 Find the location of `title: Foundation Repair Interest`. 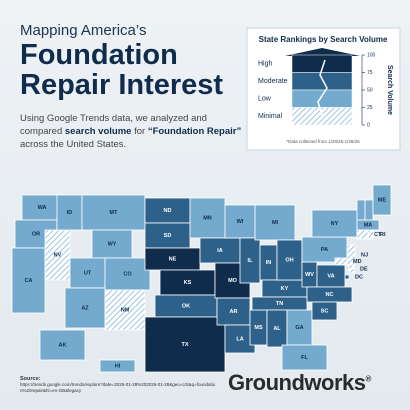

title: Foundation Repair Interest is located at coordinates (122, 70).